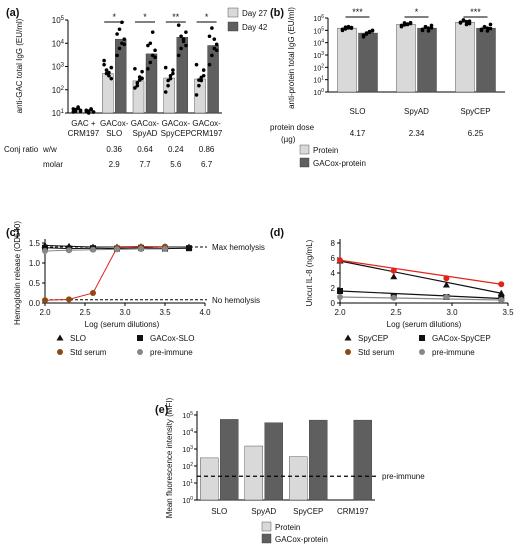 This screenshot has height=550, width=525. Describe the element at coordinates (318, 18) in the screenshot. I see `y-tick-label: 10⁶` at that location.